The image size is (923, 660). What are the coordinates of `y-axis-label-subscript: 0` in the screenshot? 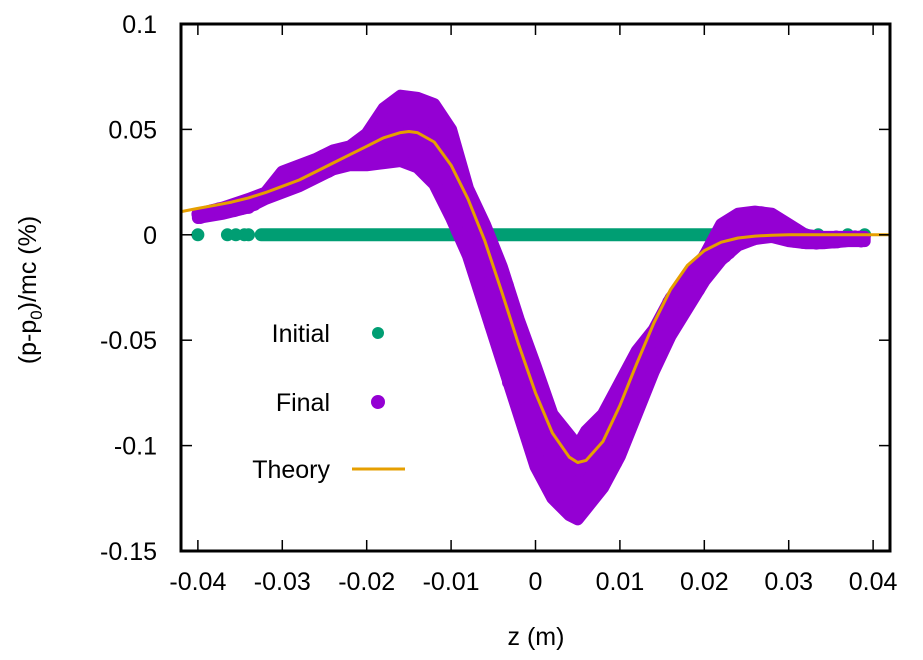 It's located at (36, 314).